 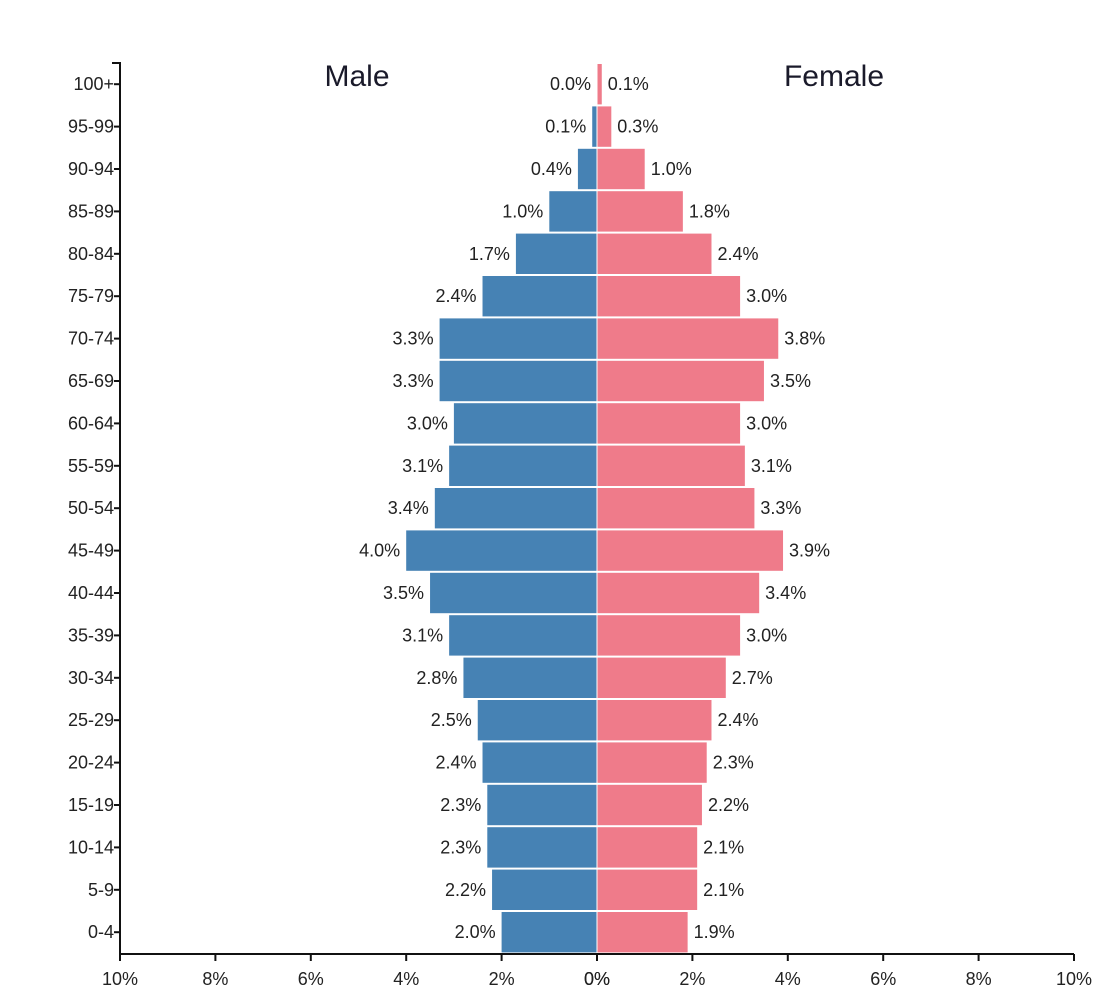 What do you see at coordinates (91, 763) in the screenshot?
I see `age-group-label: 20-24` at bounding box center [91, 763].